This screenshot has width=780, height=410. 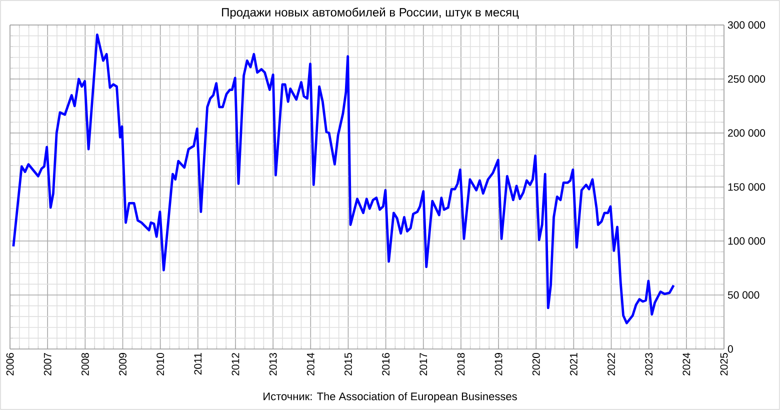 What do you see at coordinates (744, 295) in the screenshot?
I see `y-tick-label: 50 000` at bounding box center [744, 295].